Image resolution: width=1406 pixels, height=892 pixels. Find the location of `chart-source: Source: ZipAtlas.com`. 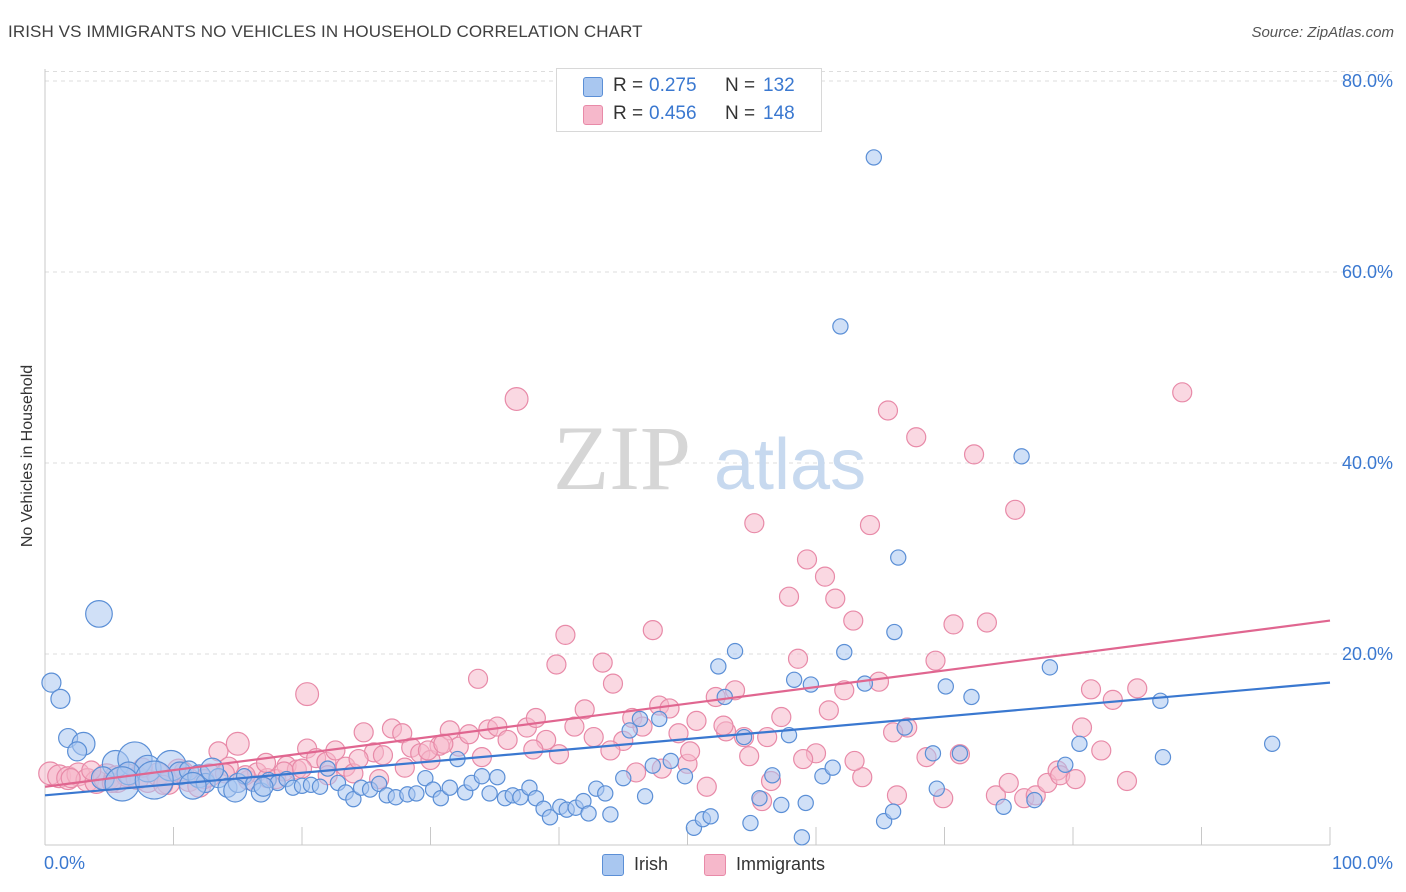

chart-source: Source: ZipAtlas.com is located at coordinates (1322, 32).